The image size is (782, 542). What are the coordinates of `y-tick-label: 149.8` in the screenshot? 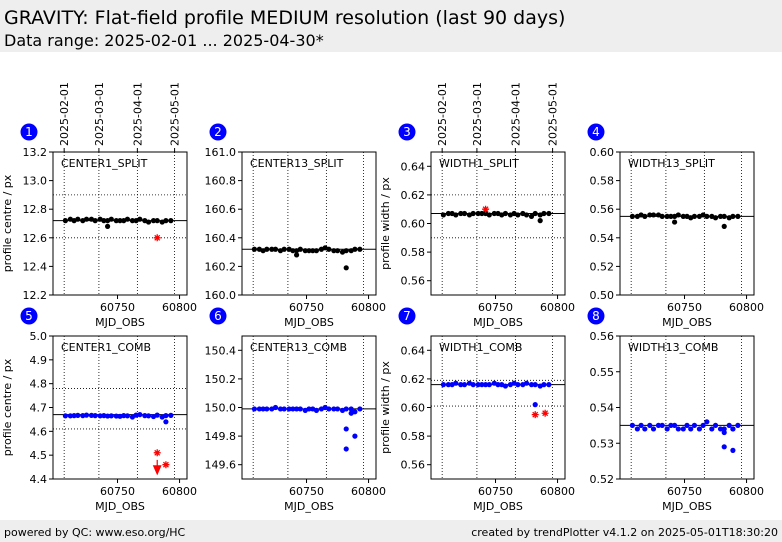 It's located at (221, 436).